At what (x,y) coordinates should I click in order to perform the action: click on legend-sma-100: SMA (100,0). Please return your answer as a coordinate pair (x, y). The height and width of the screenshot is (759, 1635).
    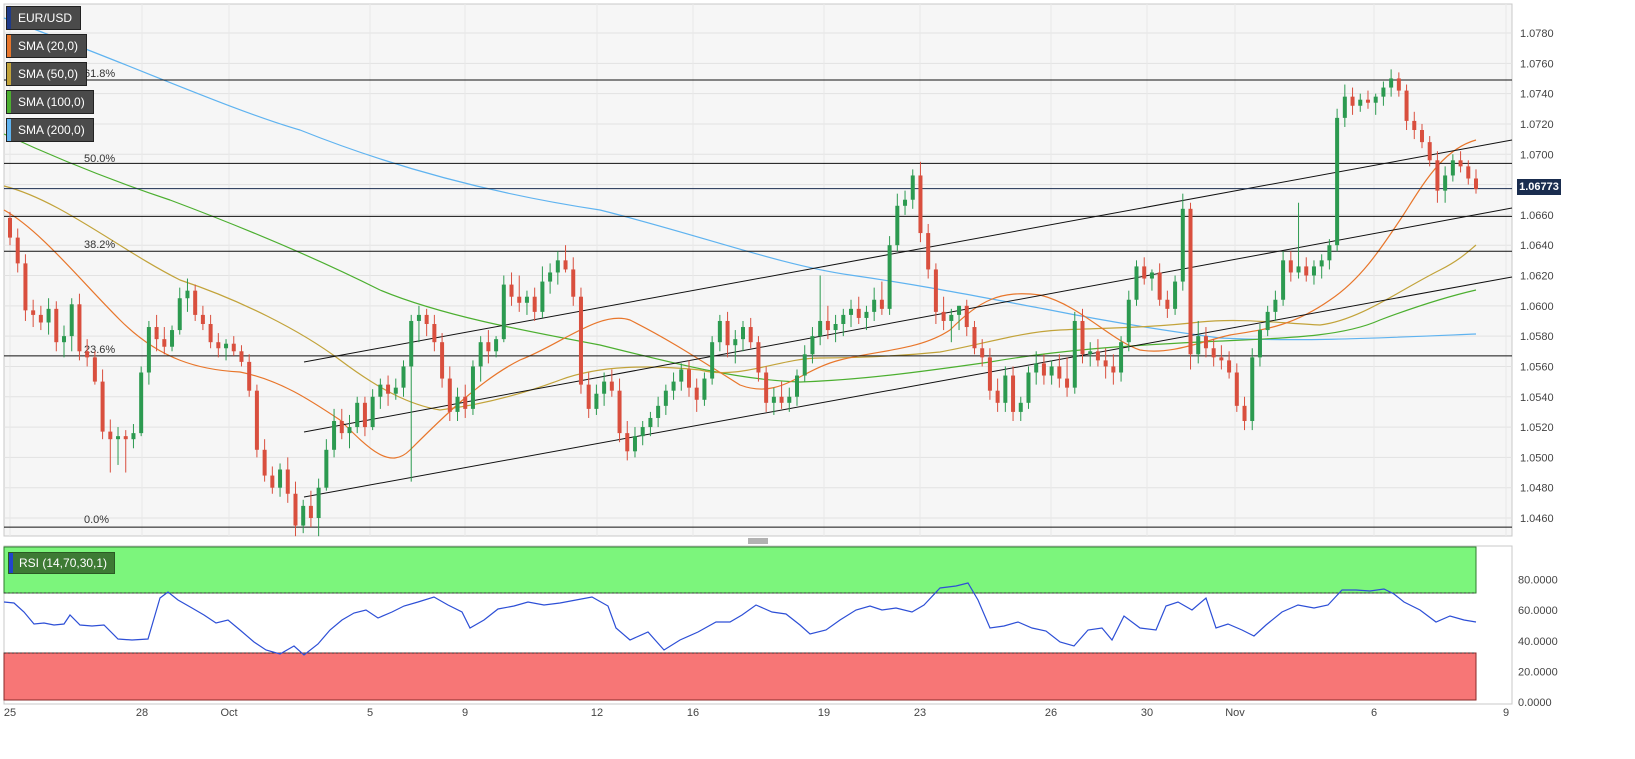
    Looking at the image, I should click on (50, 102).